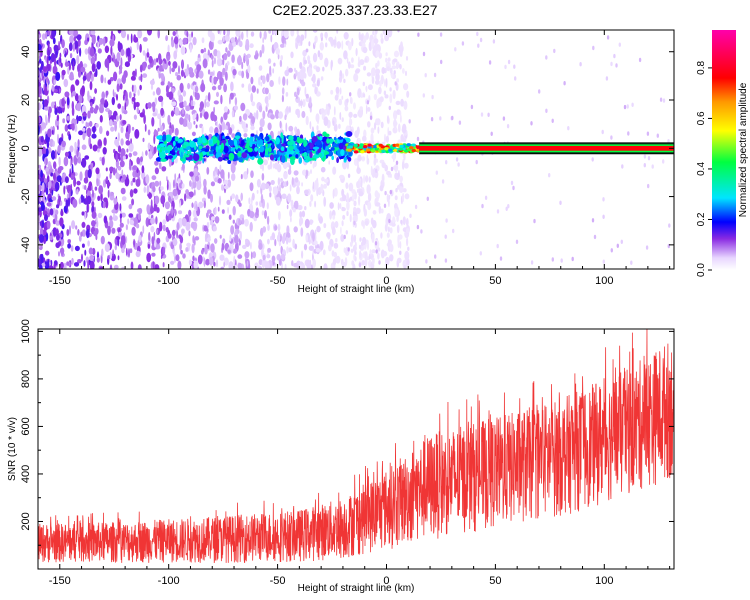 This screenshot has width=750, height=600. I want to click on colorbar-tick-label: 0.8, so click(701, 68).